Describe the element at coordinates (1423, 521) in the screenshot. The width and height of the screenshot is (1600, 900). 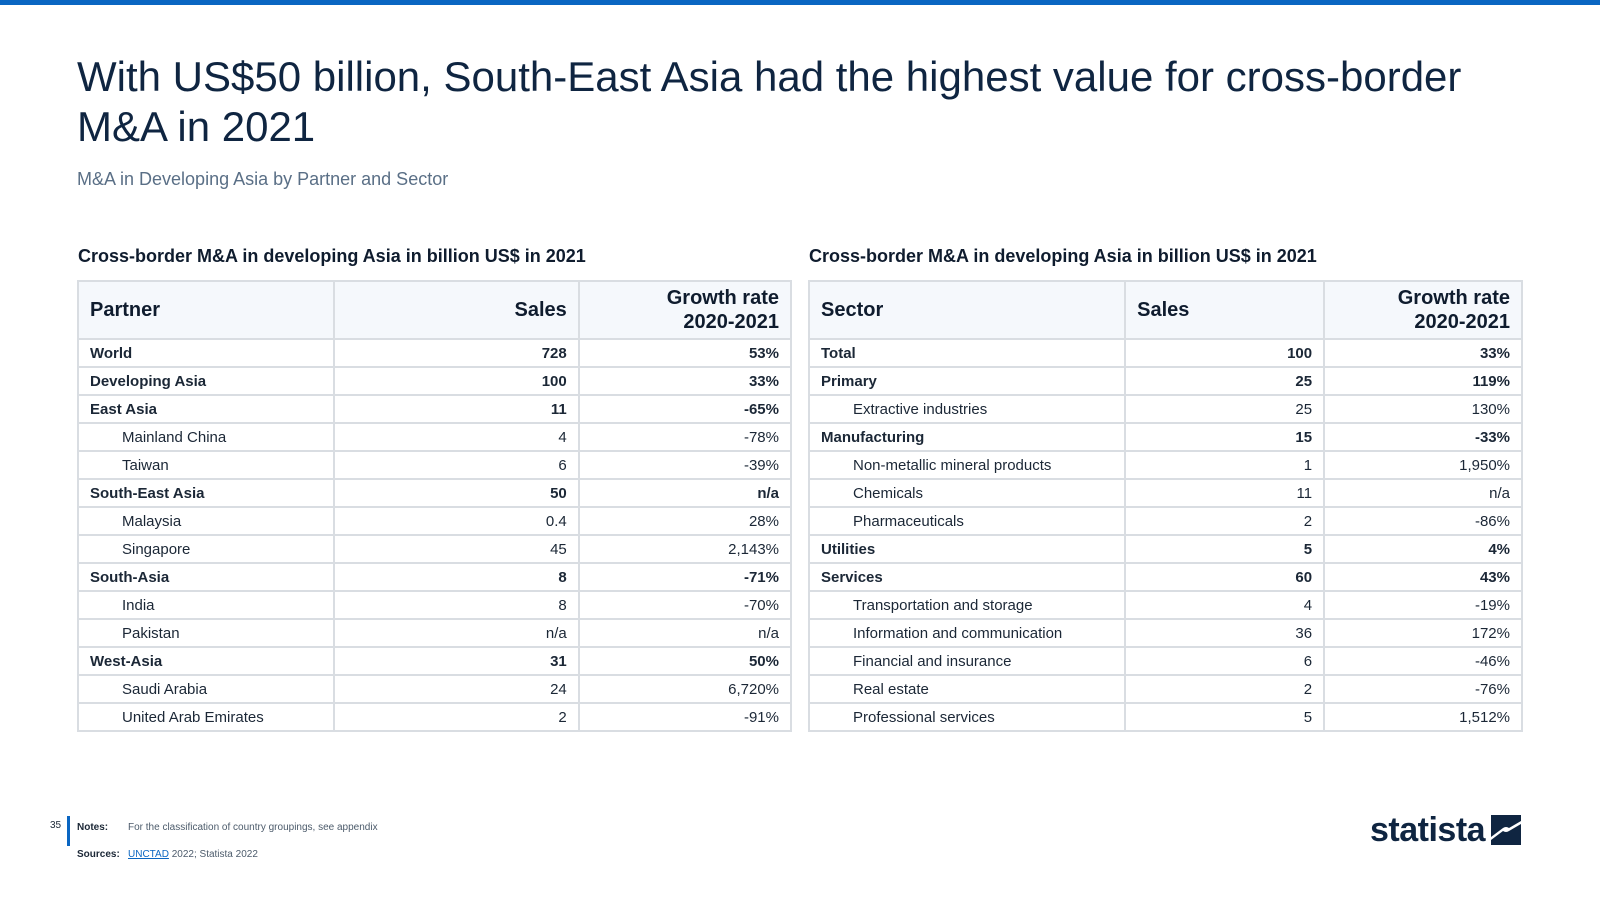
I see `growth-value: -86%` at that location.